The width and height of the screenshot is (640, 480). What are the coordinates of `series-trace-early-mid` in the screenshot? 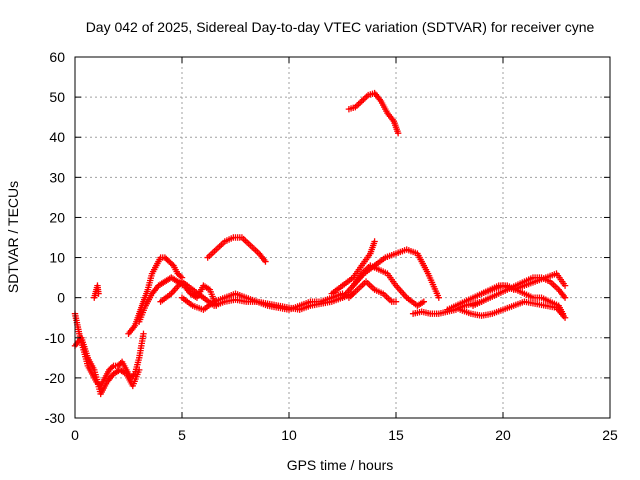 It's located at (178, 299).